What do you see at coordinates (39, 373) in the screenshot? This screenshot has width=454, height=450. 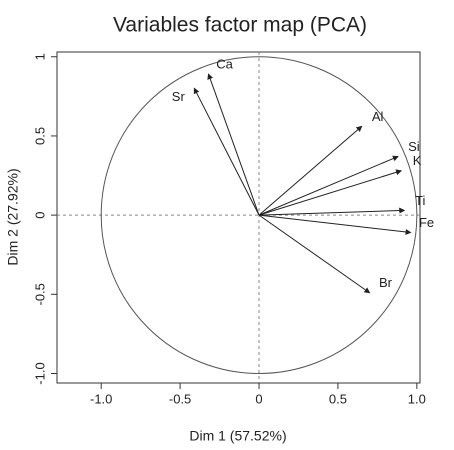 I see `y-tick-label: -1.0` at bounding box center [39, 373].